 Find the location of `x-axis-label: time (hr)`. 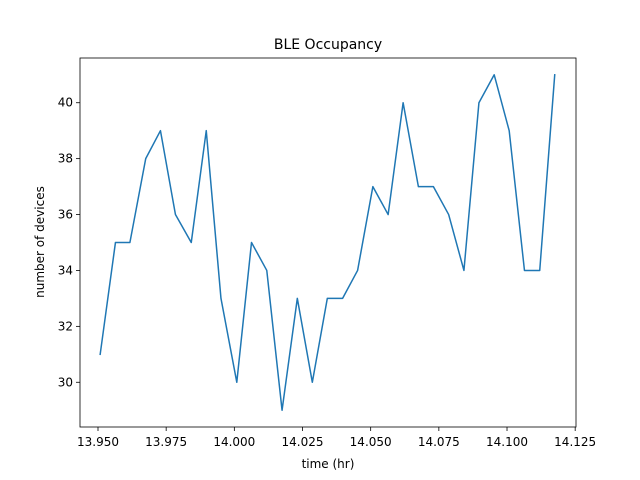

x-axis-label: time (hr) is located at coordinates (328, 464).